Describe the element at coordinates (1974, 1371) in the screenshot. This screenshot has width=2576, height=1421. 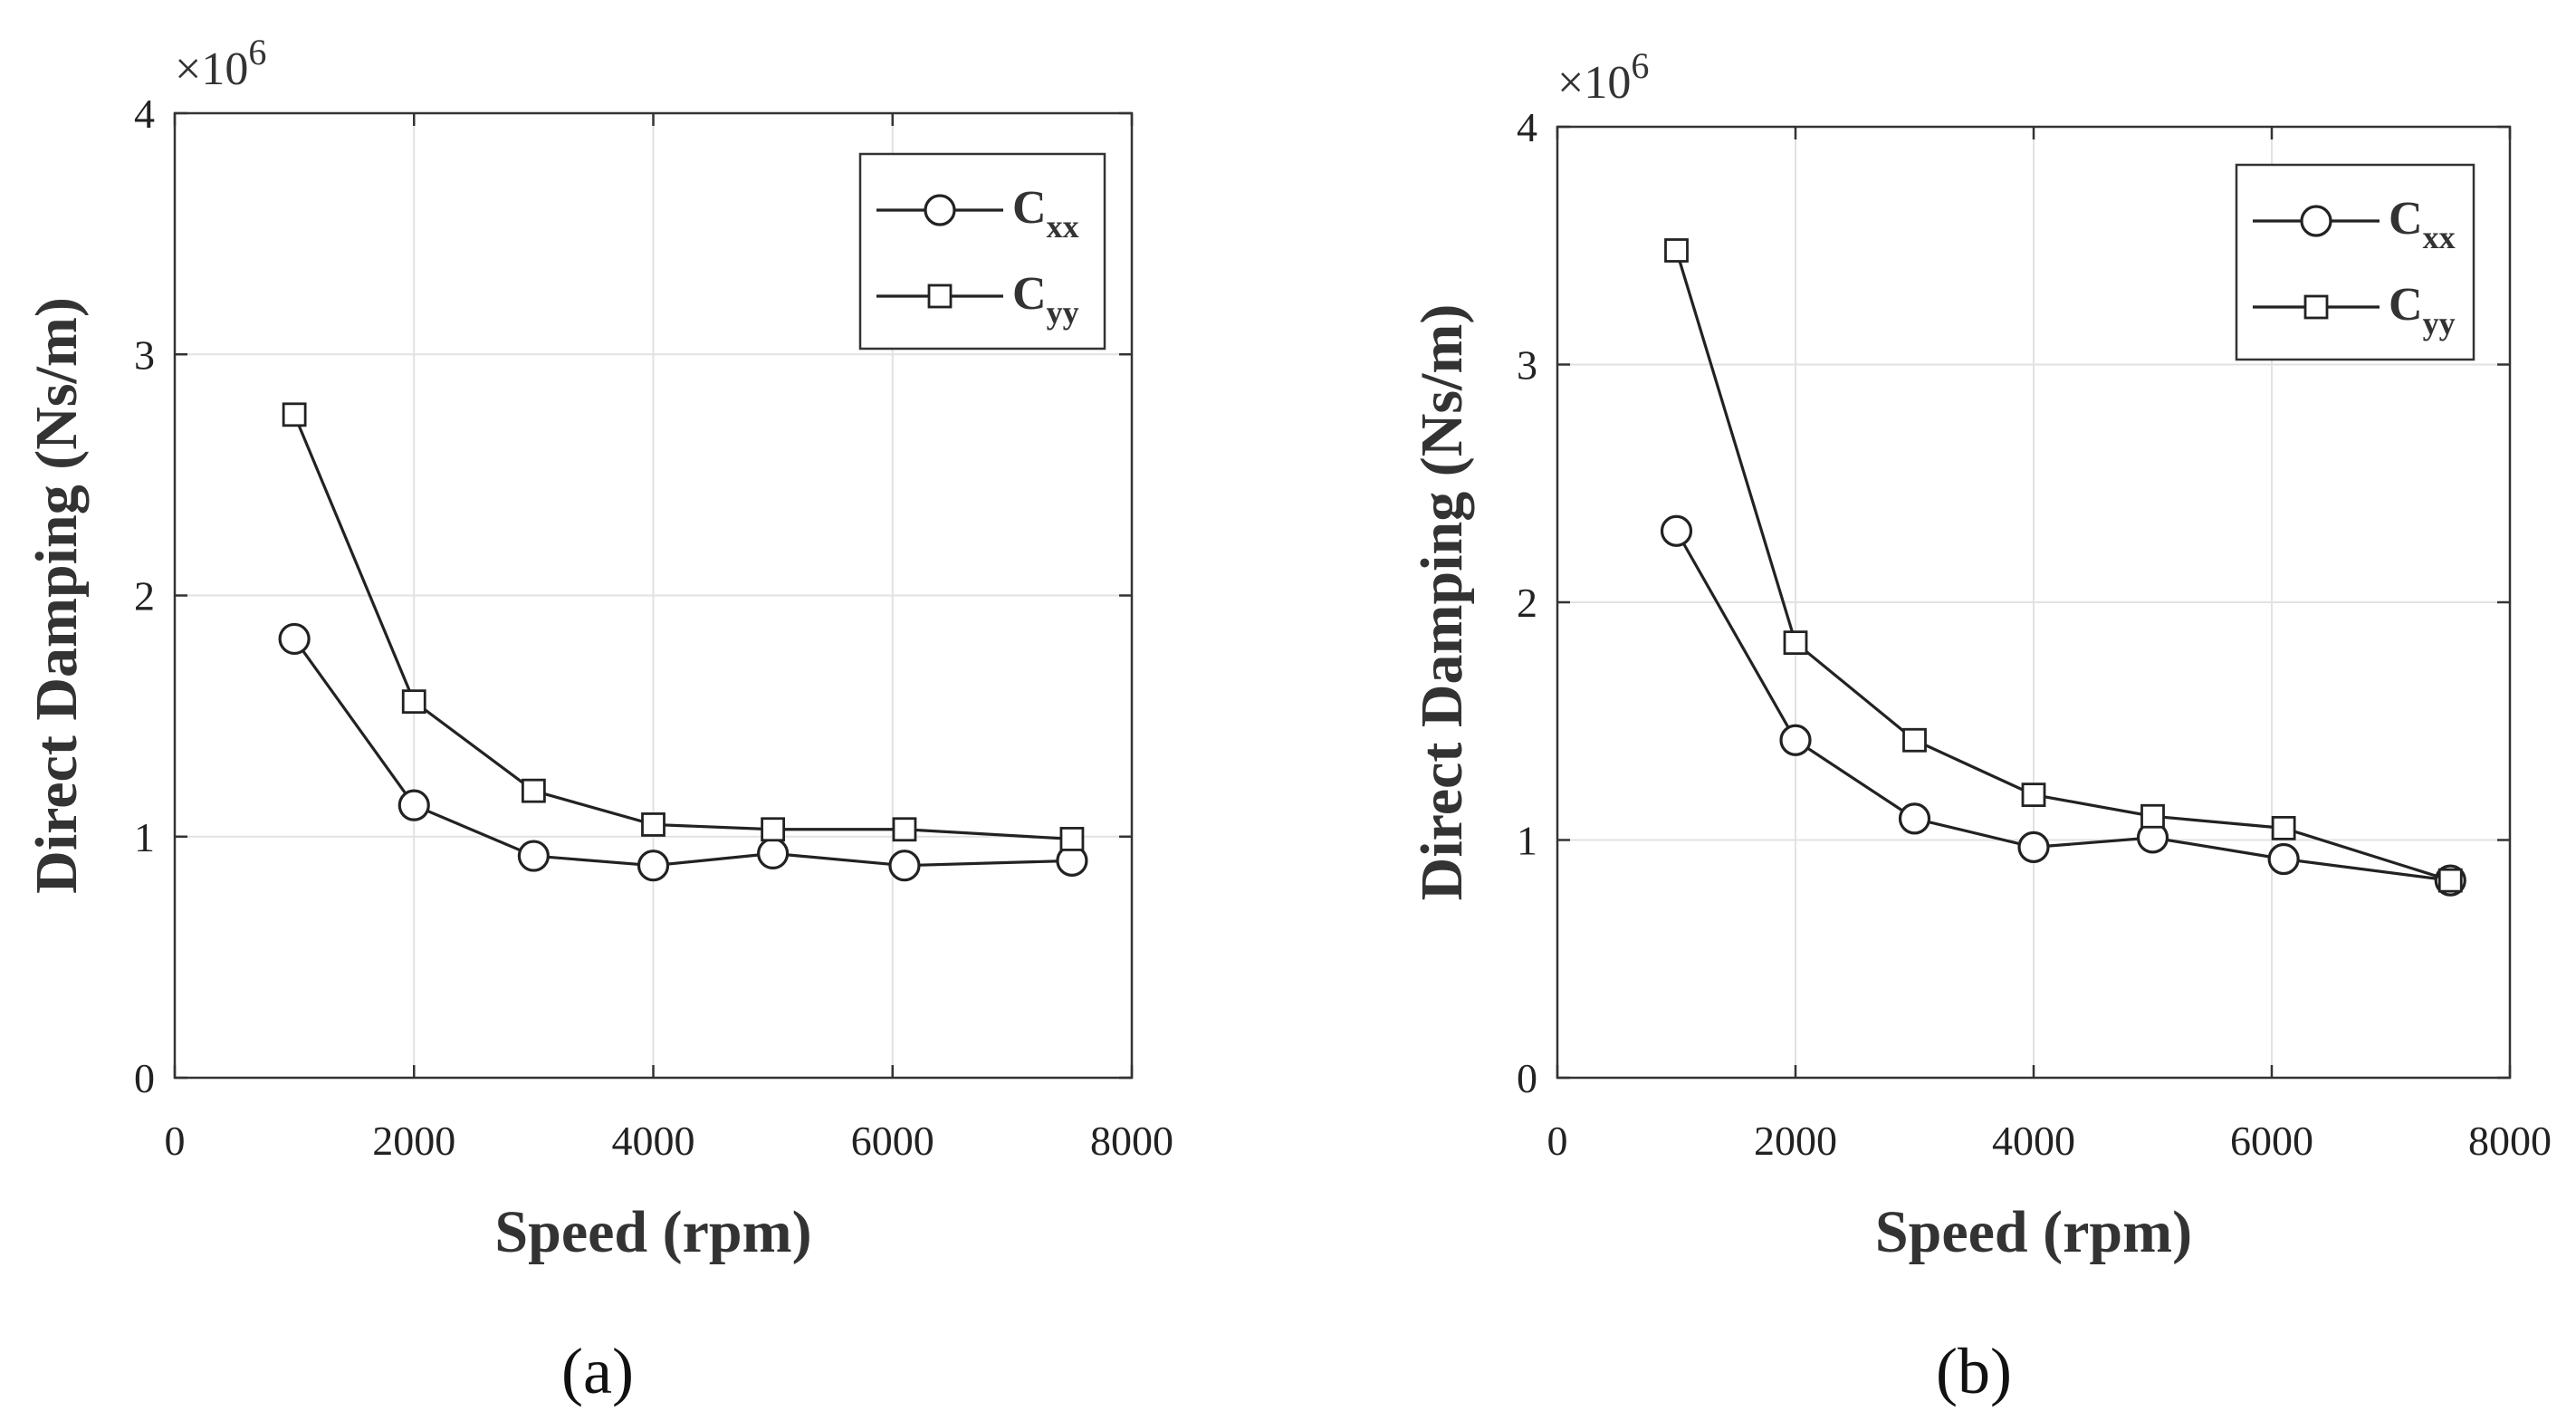
I see `panel-caption: (b)` at that location.